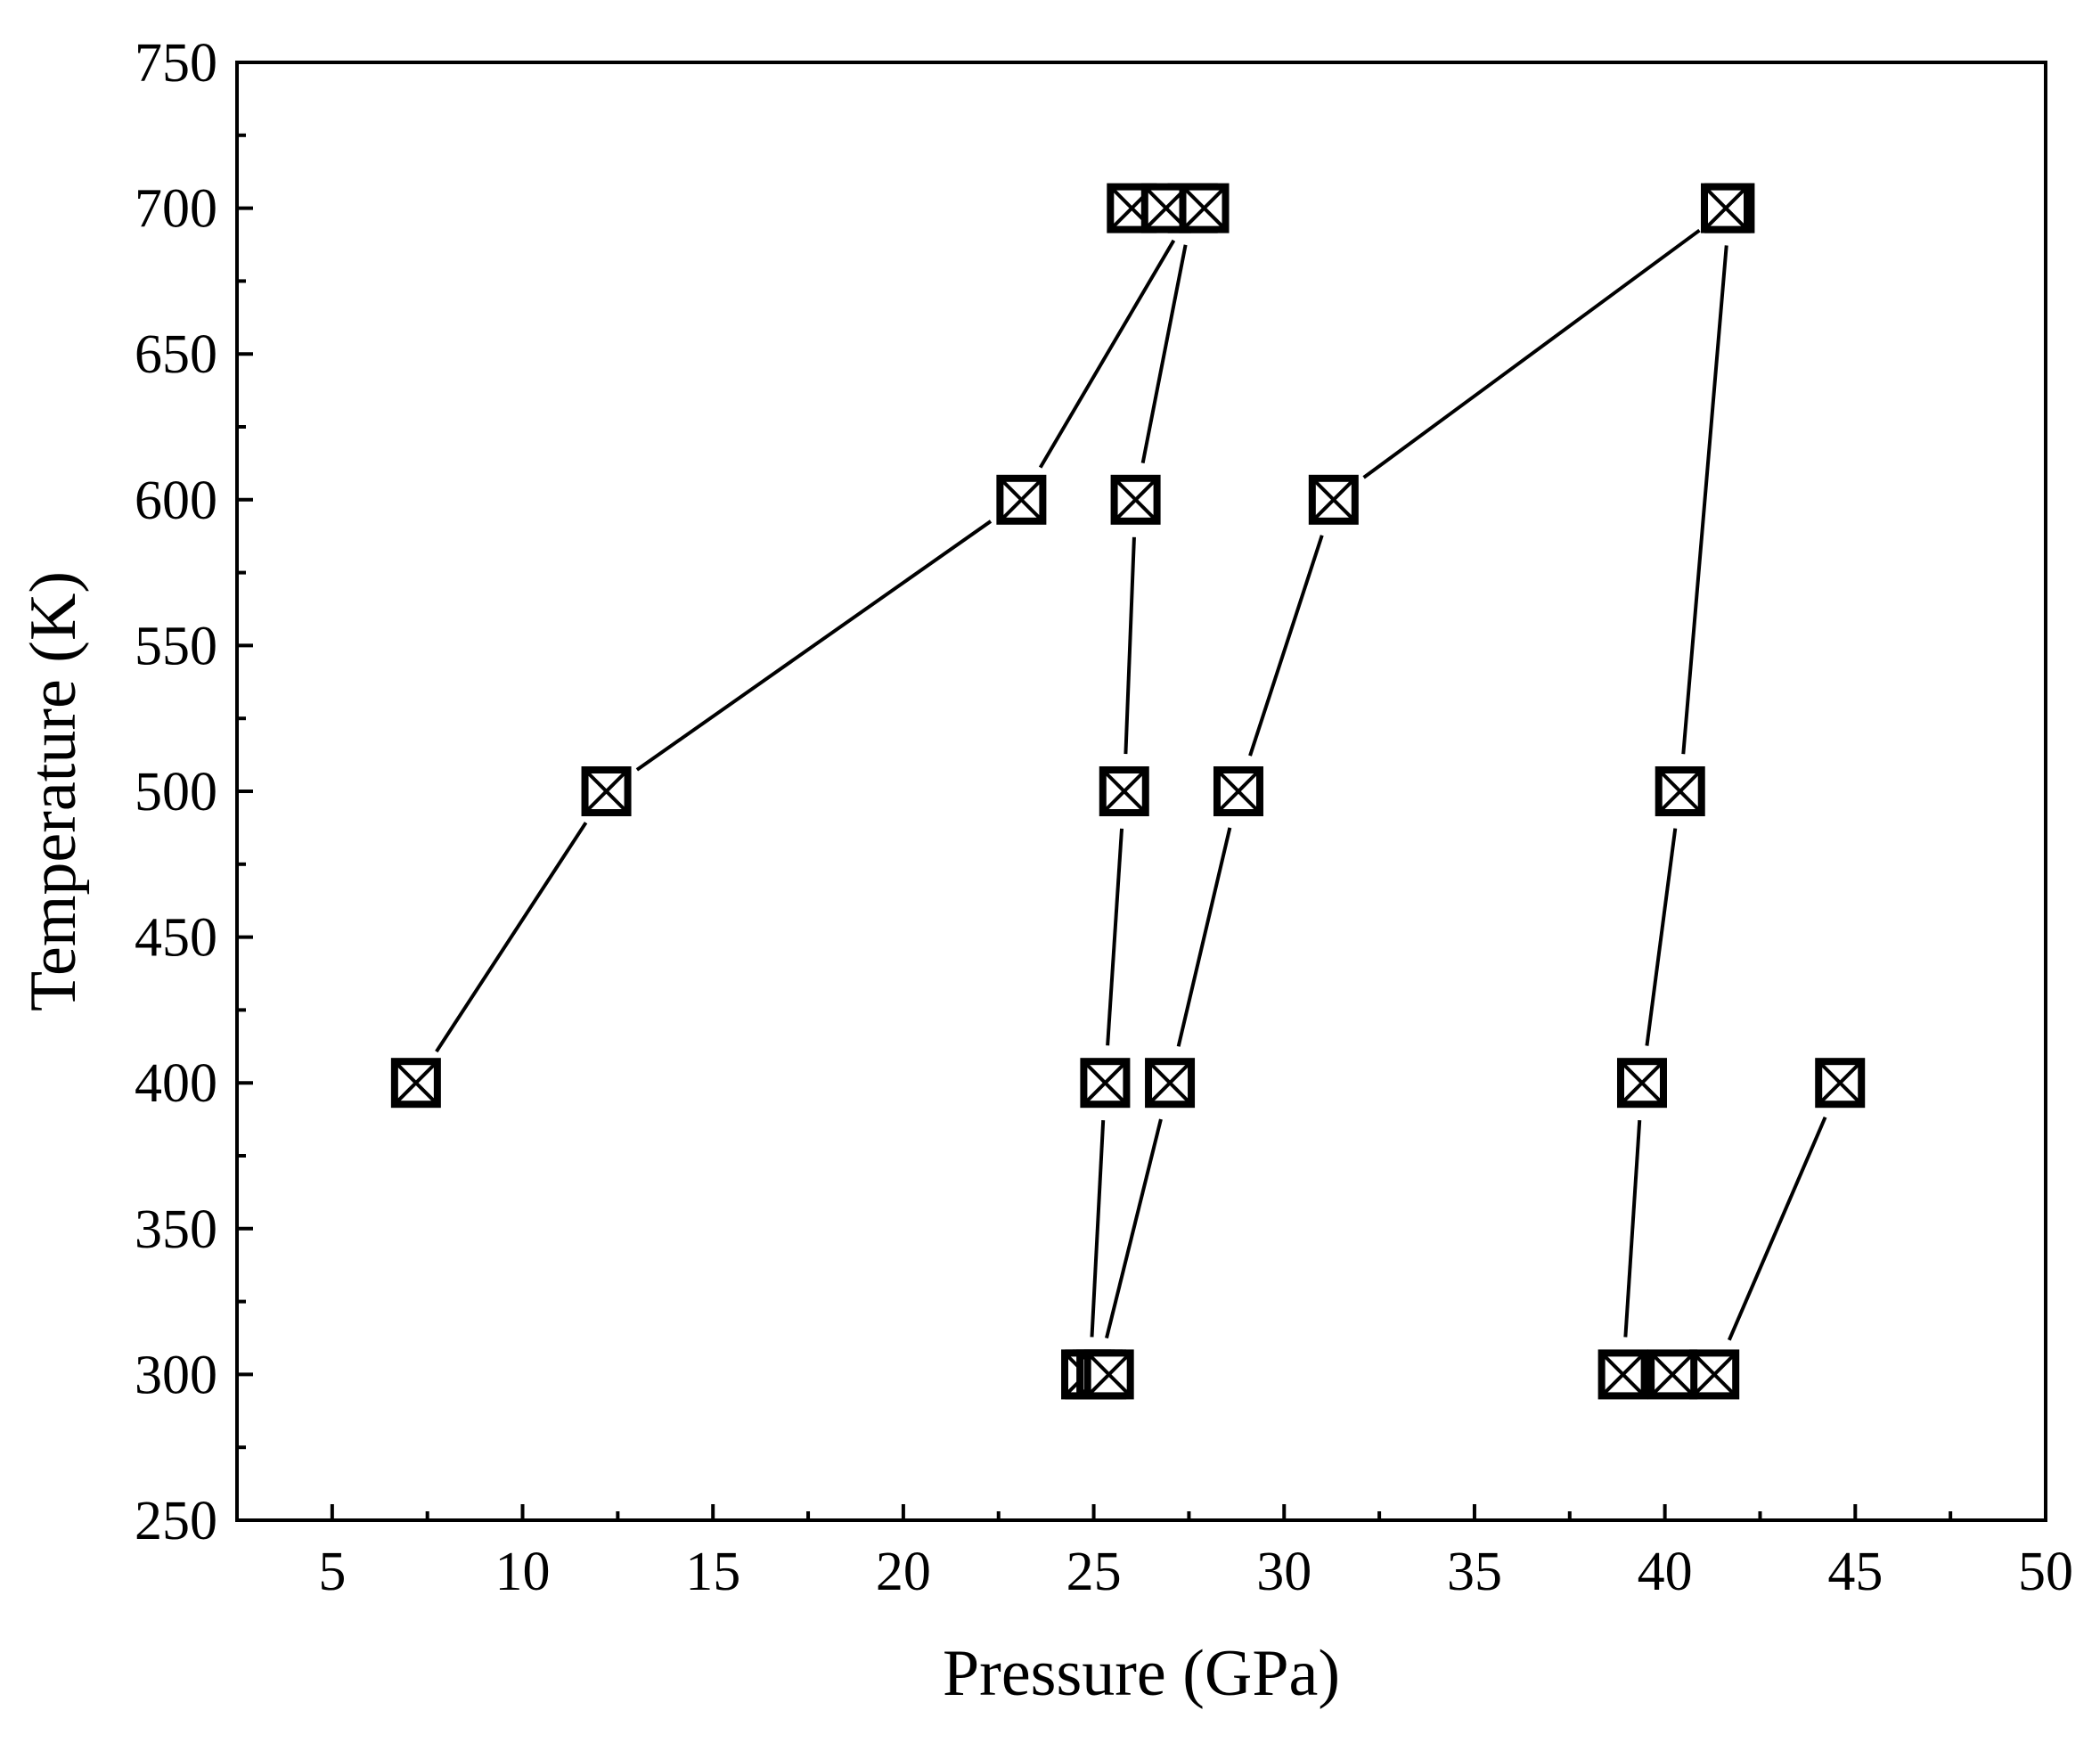 The width and height of the screenshot is (2100, 1743). Describe the element at coordinates (2046, 1572) in the screenshot. I see `x-tick-label: 50` at that location.